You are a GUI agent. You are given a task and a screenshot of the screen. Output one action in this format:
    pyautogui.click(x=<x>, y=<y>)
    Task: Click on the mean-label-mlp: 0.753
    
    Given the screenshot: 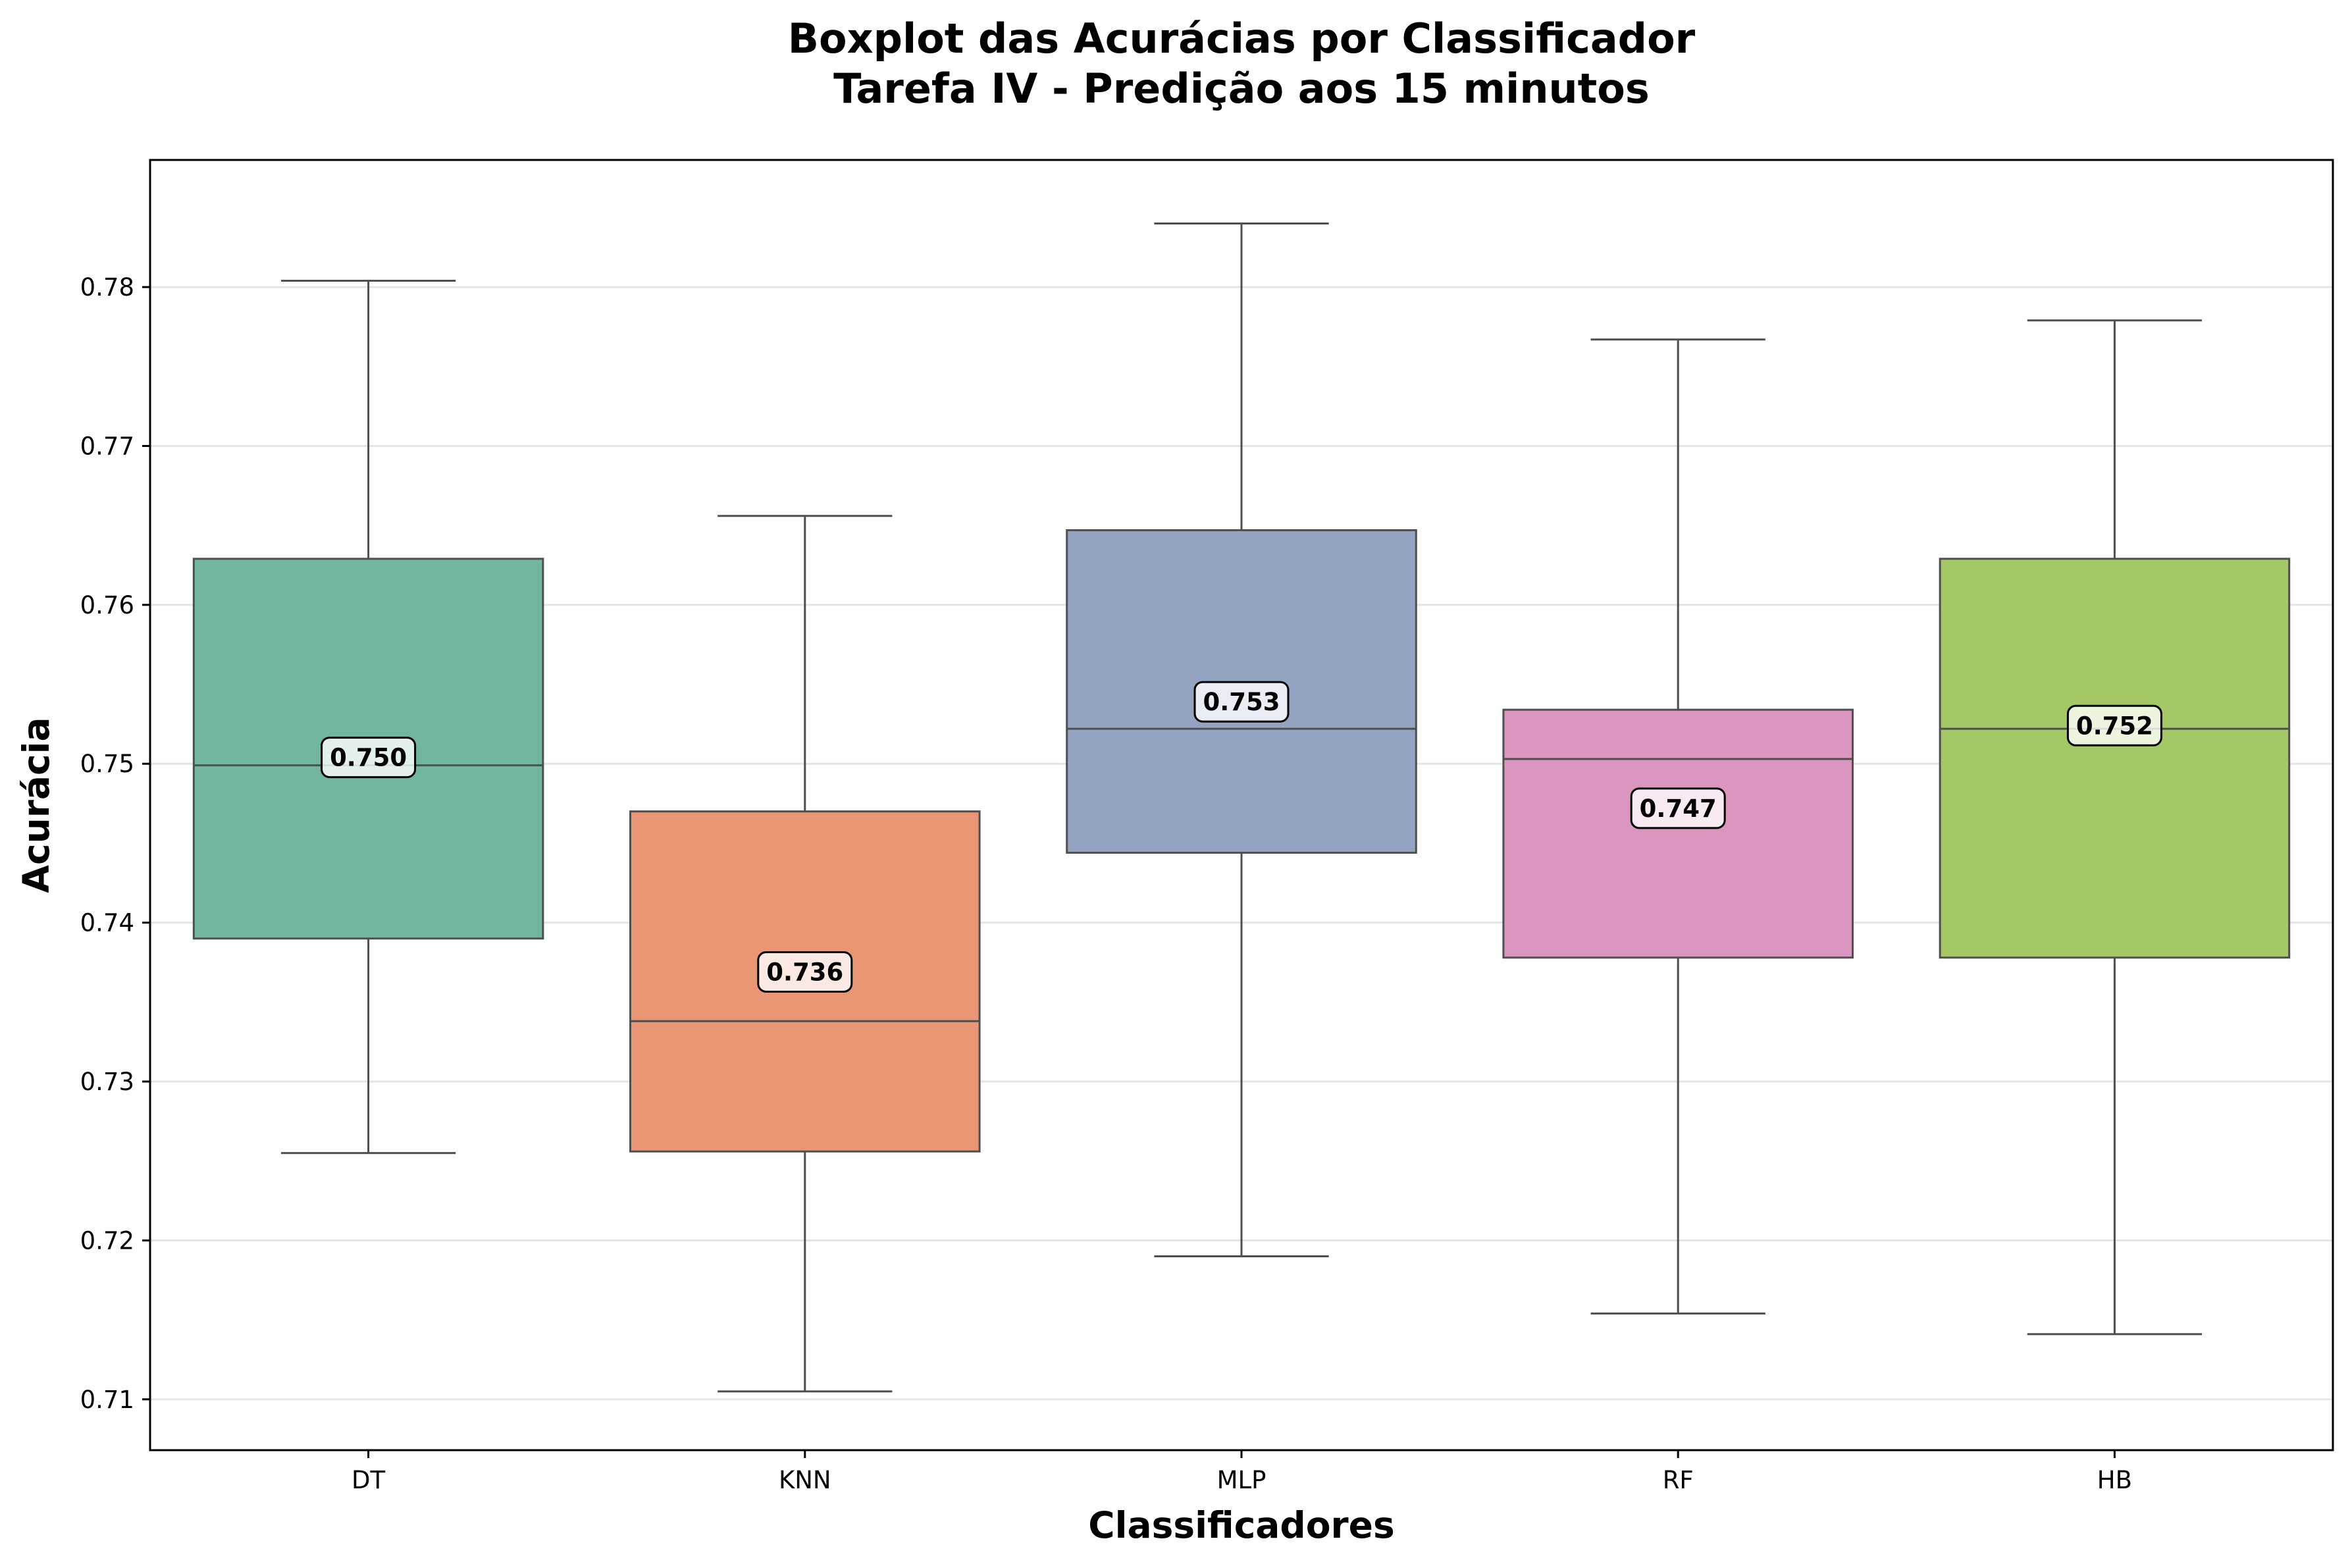 What is the action you would take?
    pyautogui.click(x=1241, y=702)
    